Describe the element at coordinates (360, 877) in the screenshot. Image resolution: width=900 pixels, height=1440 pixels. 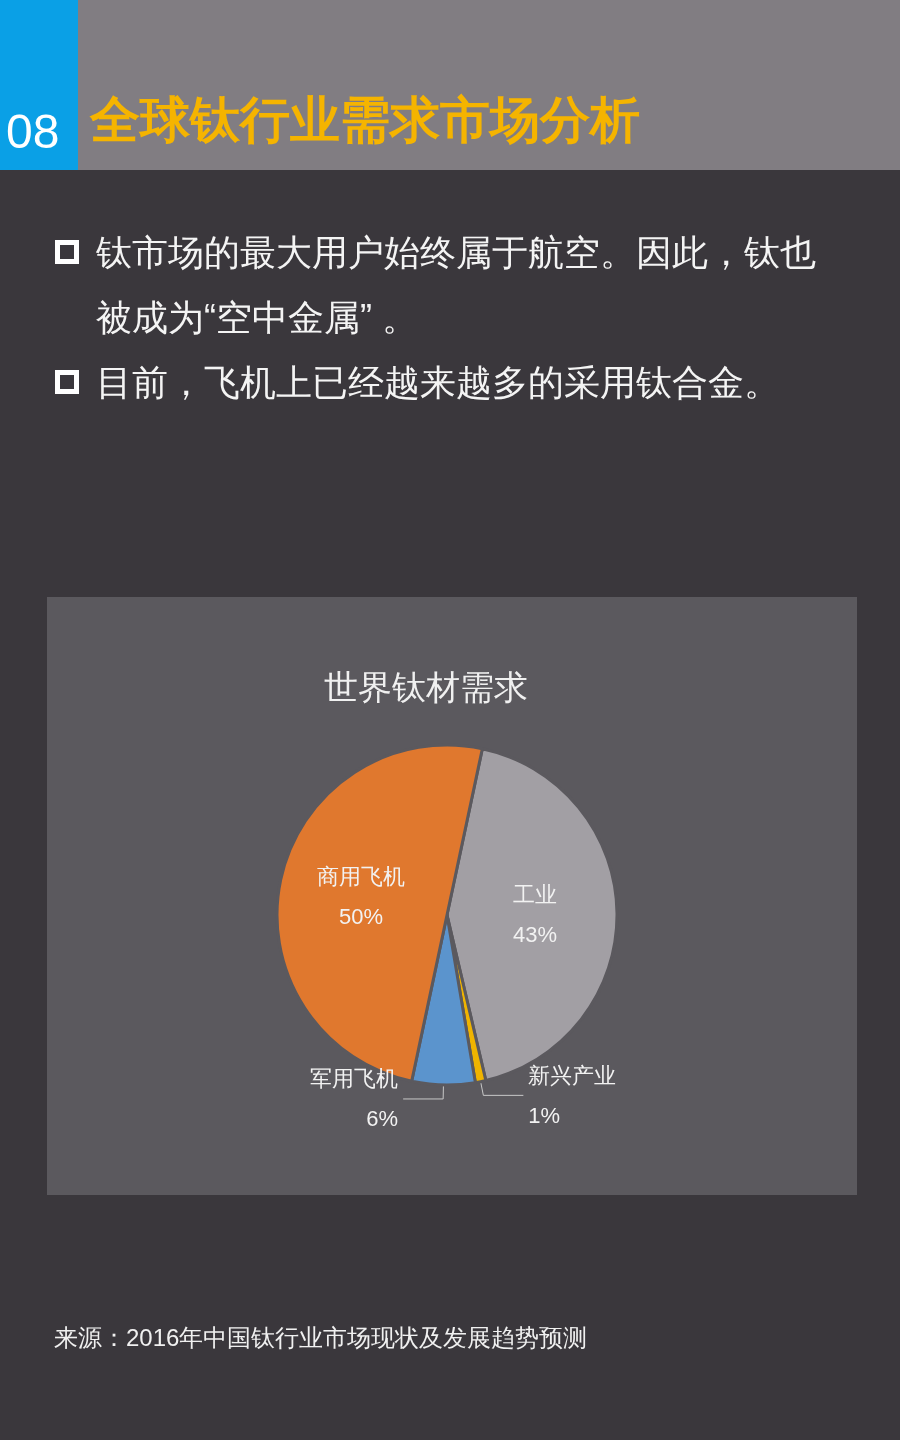
I see `slice-label: 商用飞机` at that location.